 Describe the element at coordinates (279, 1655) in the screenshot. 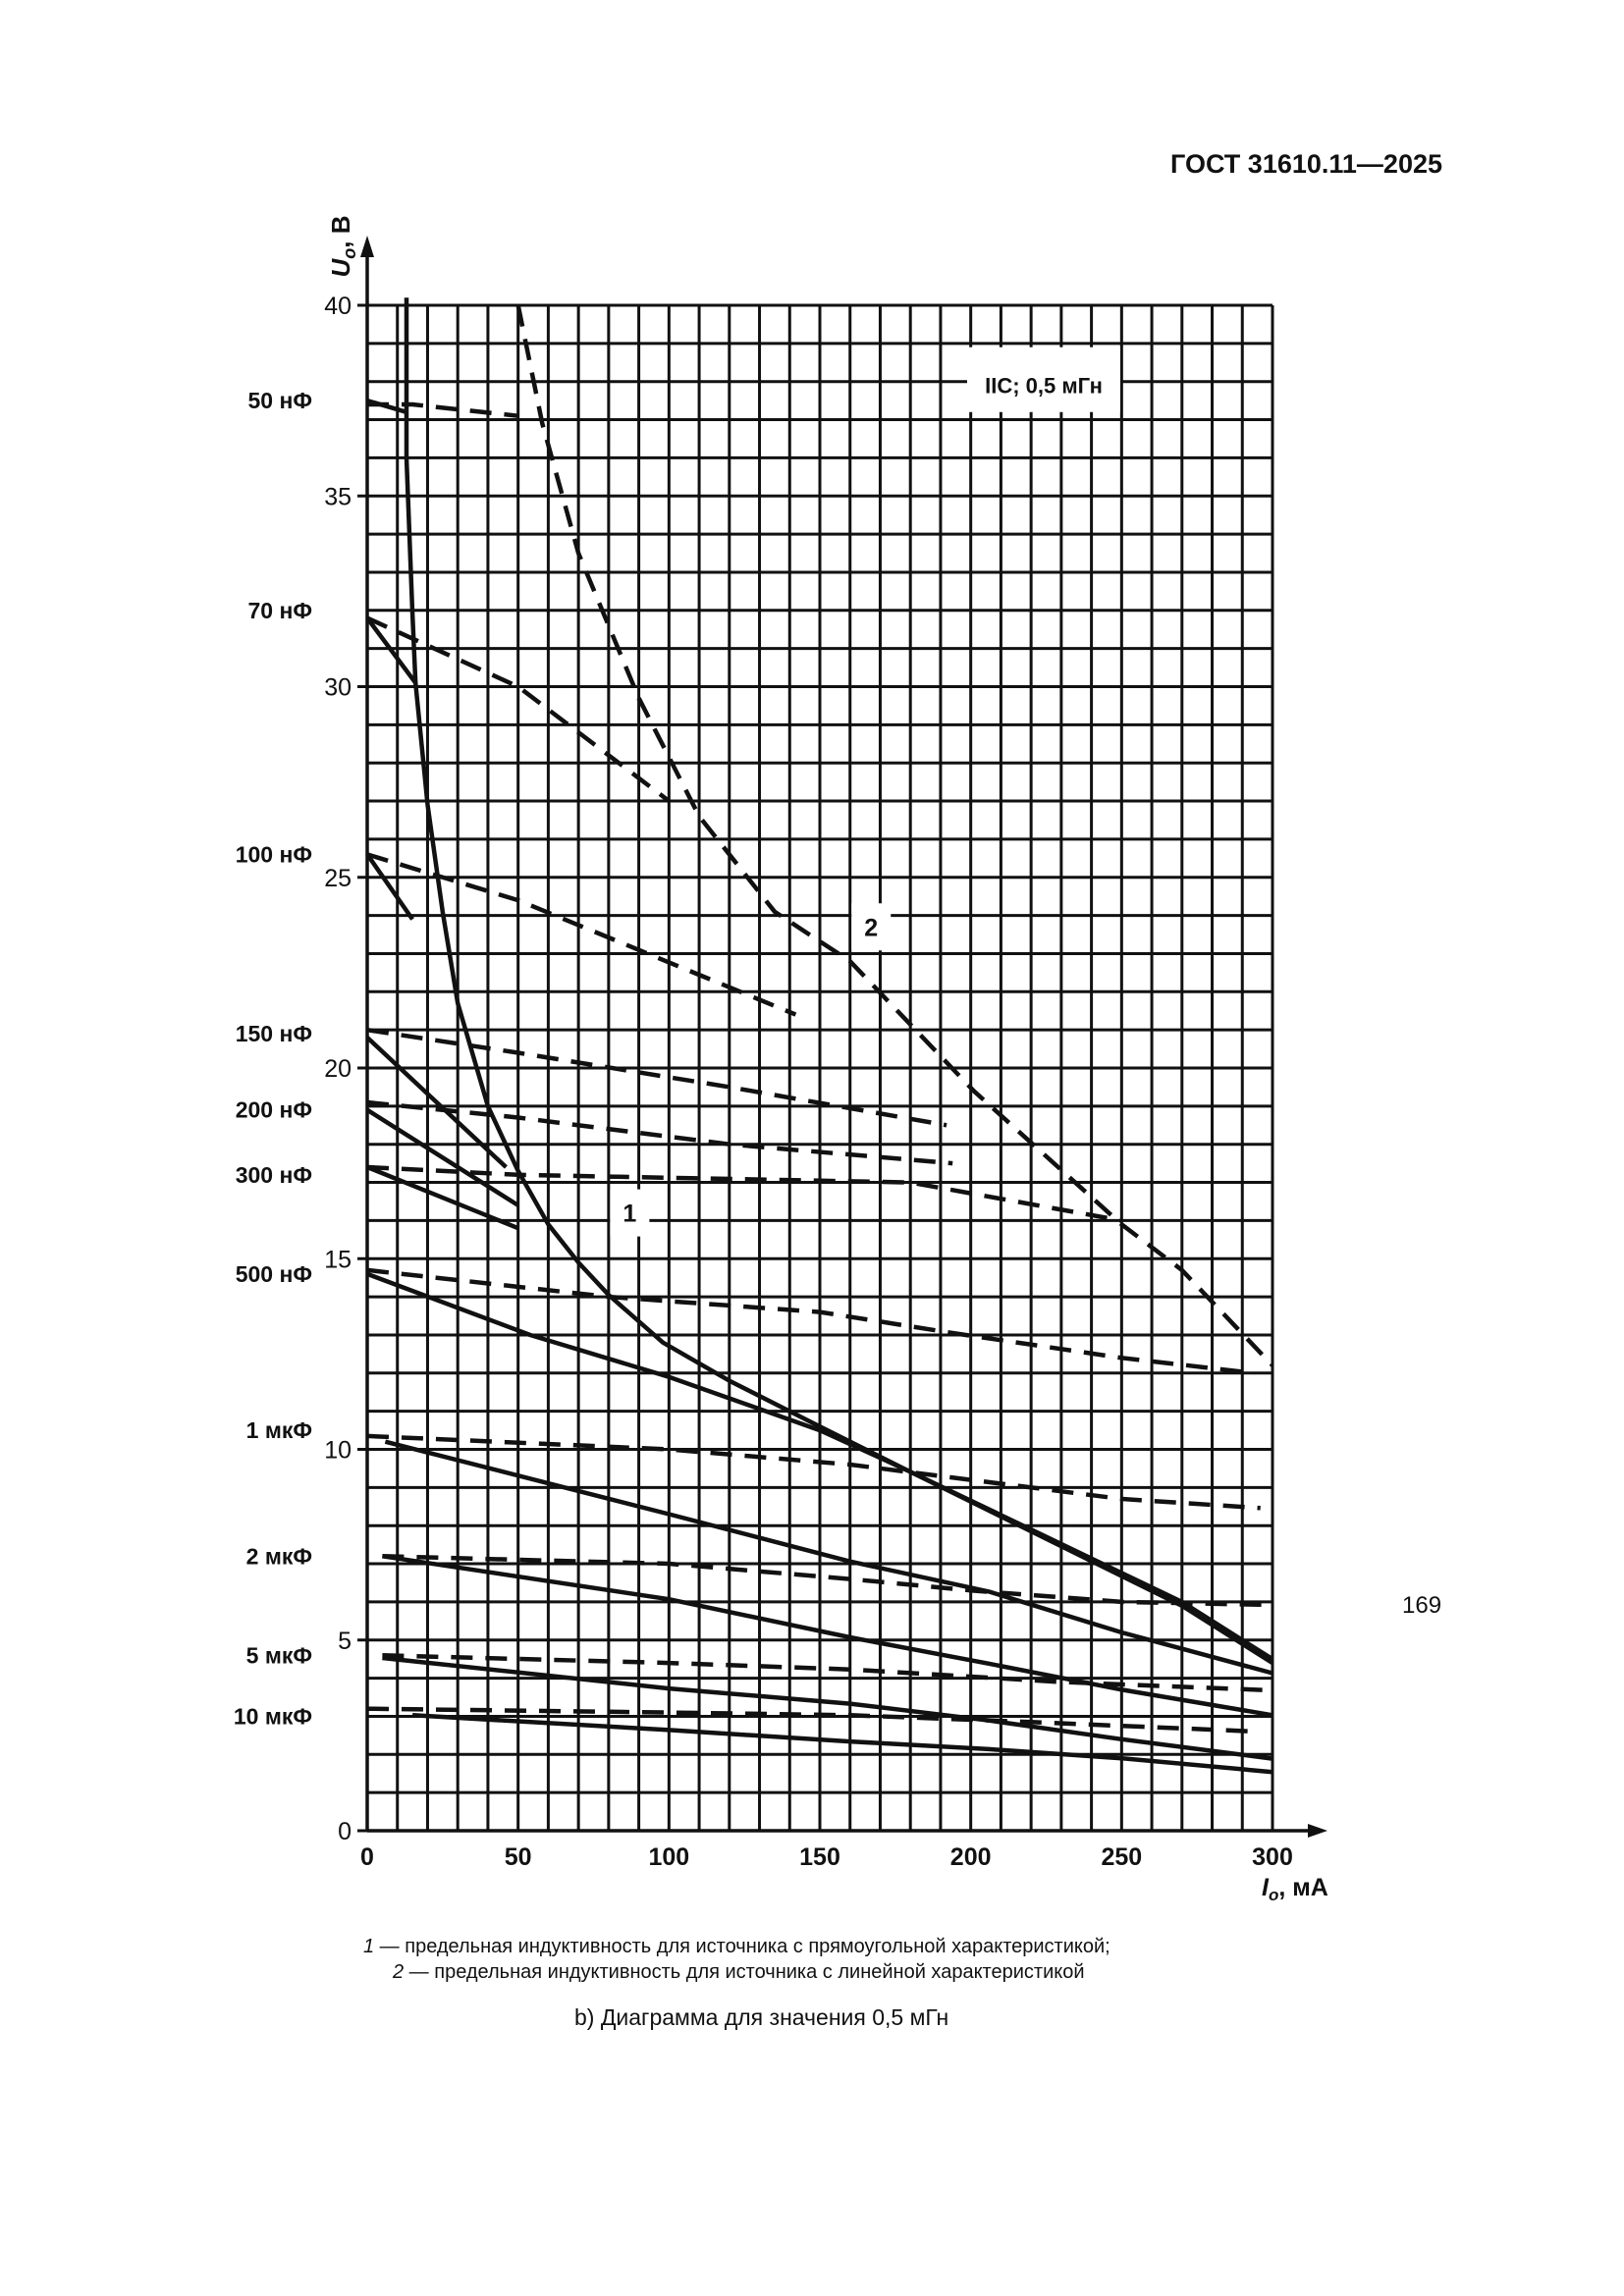

I see `capacitance-label: 5 мкФ` at that location.